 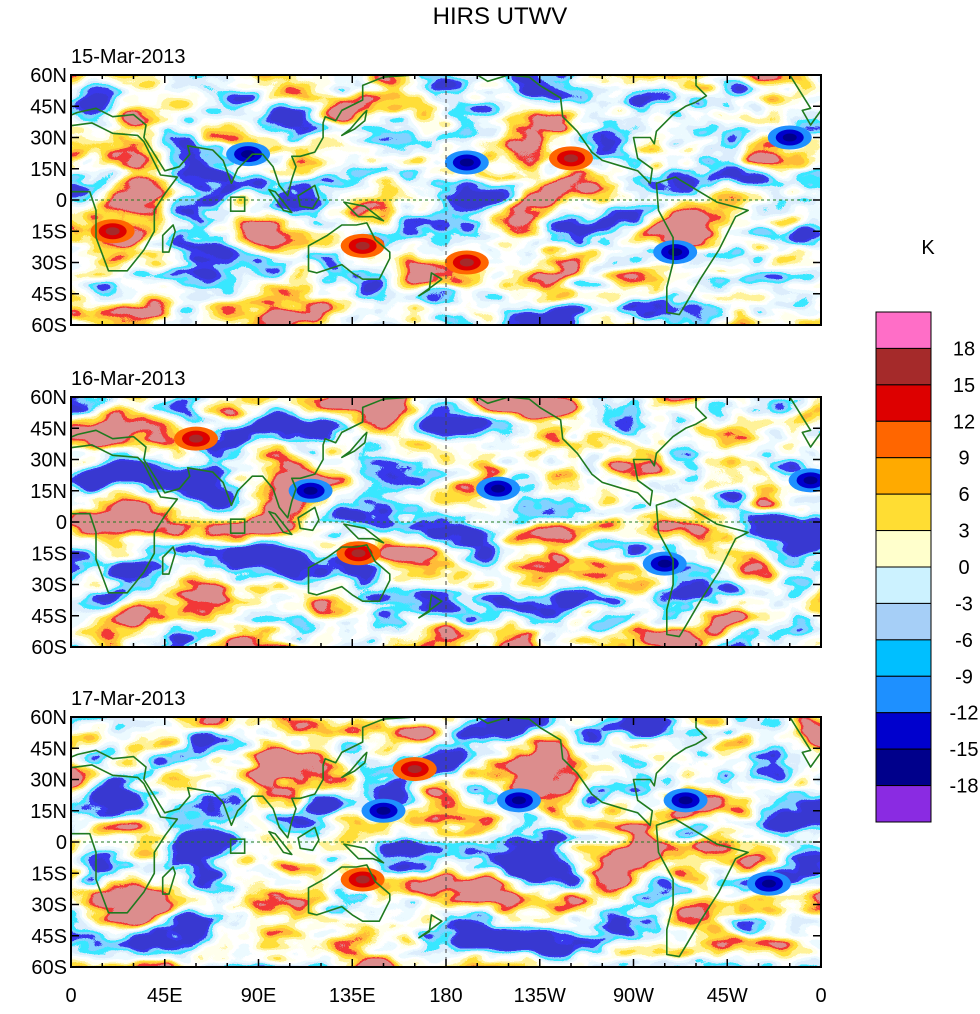 What do you see at coordinates (248, 458) in the screenshot?
I see `coastline-eurasia` at bounding box center [248, 458].